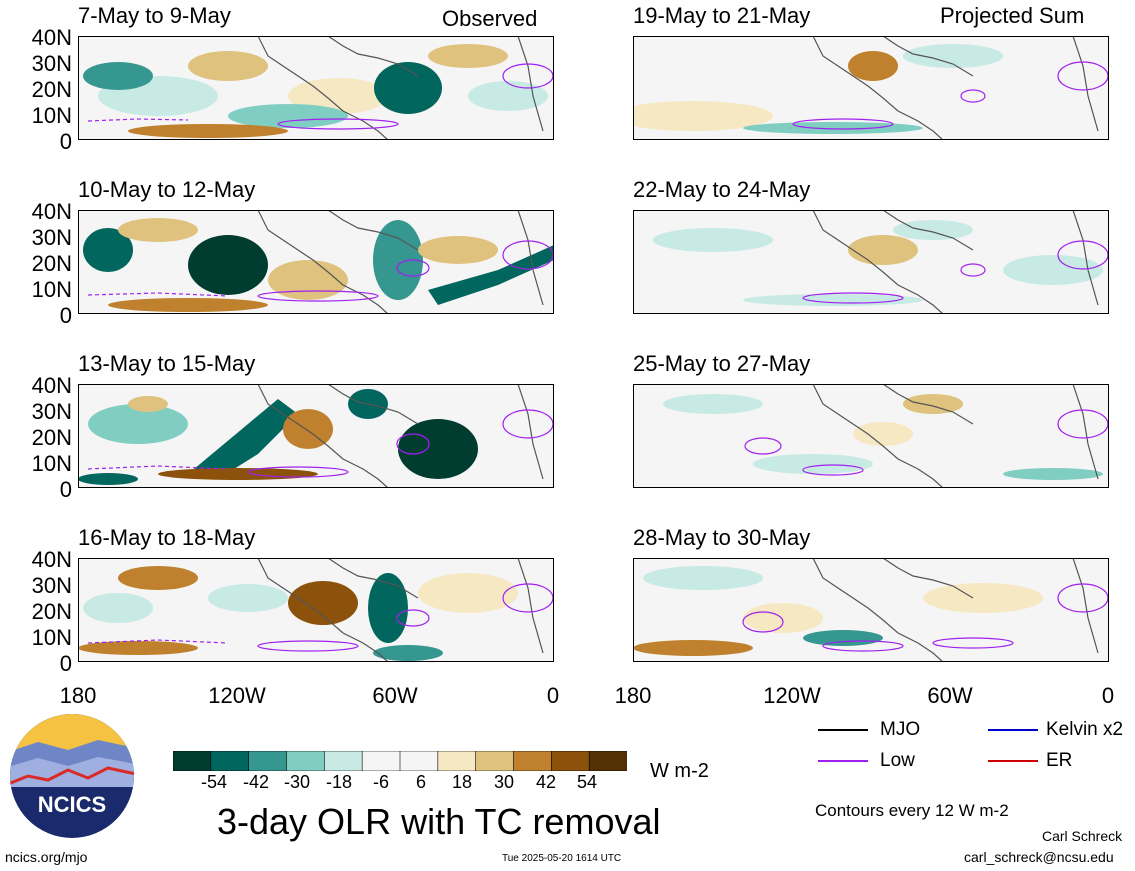 The height and width of the screenshot is (871, 1135). What do you see at coordinates (1013, 761) in the screenshot?
I see `er-legend-line` at bounding box center [1013, 761].